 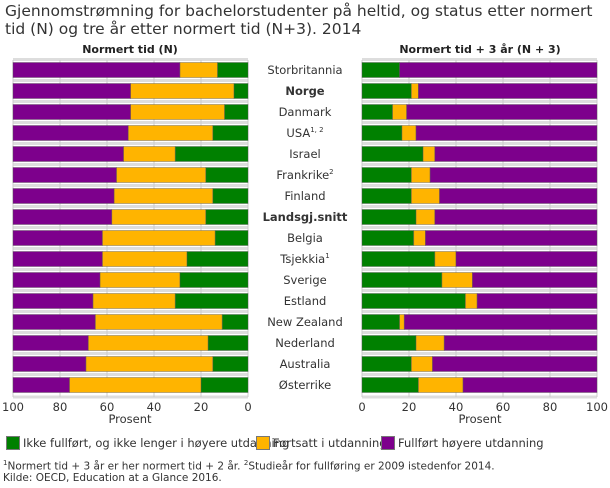 I want to click on category-label: Norge, so click(x=304, y=91).